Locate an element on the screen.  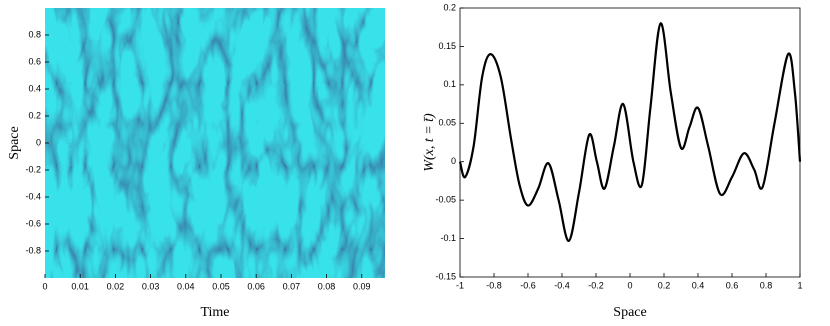
x-tick-label: 0.2 is located at coordinates (664, 285).